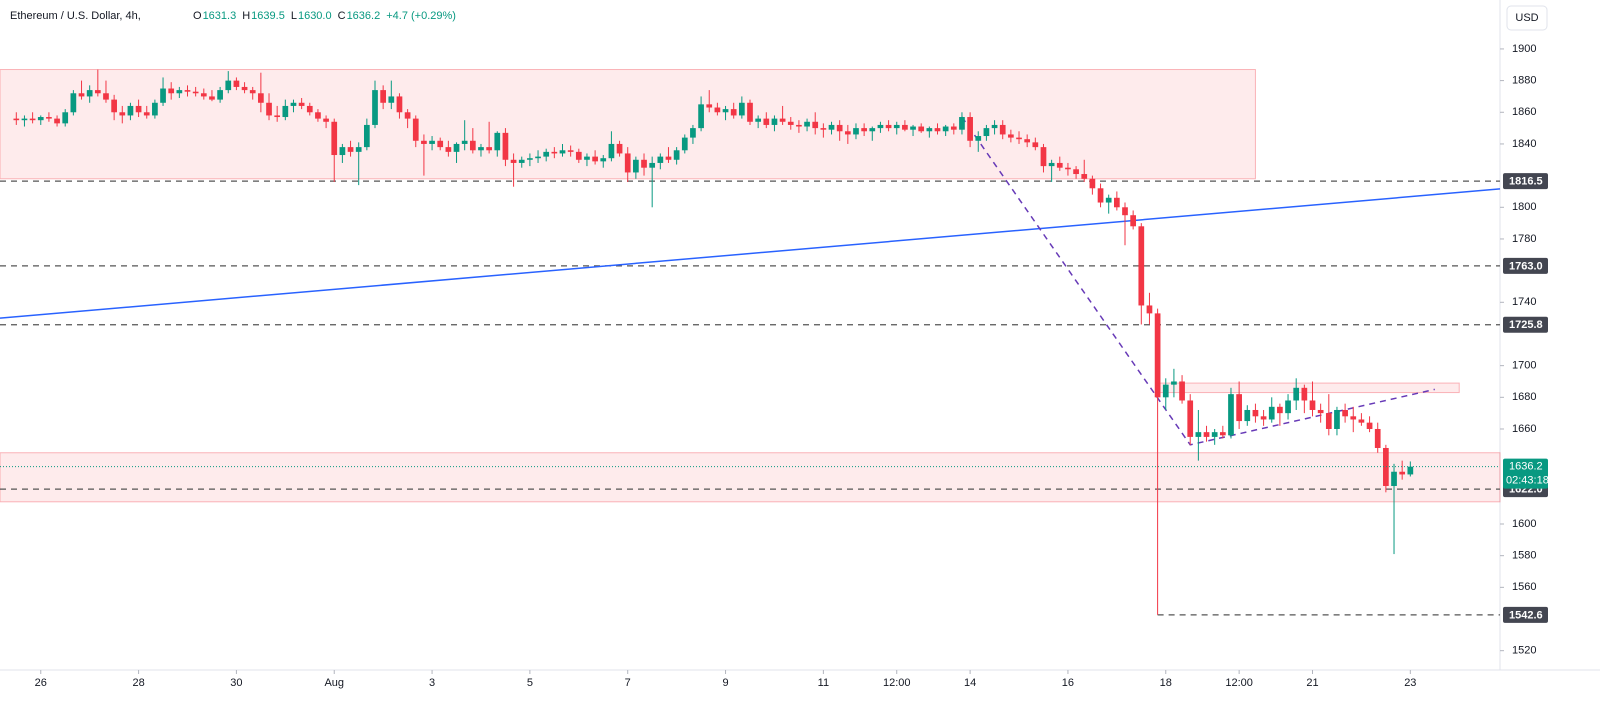 The image size is (1600, 714). I want to click on y-tick-label: 1800, so click(1524, 207).